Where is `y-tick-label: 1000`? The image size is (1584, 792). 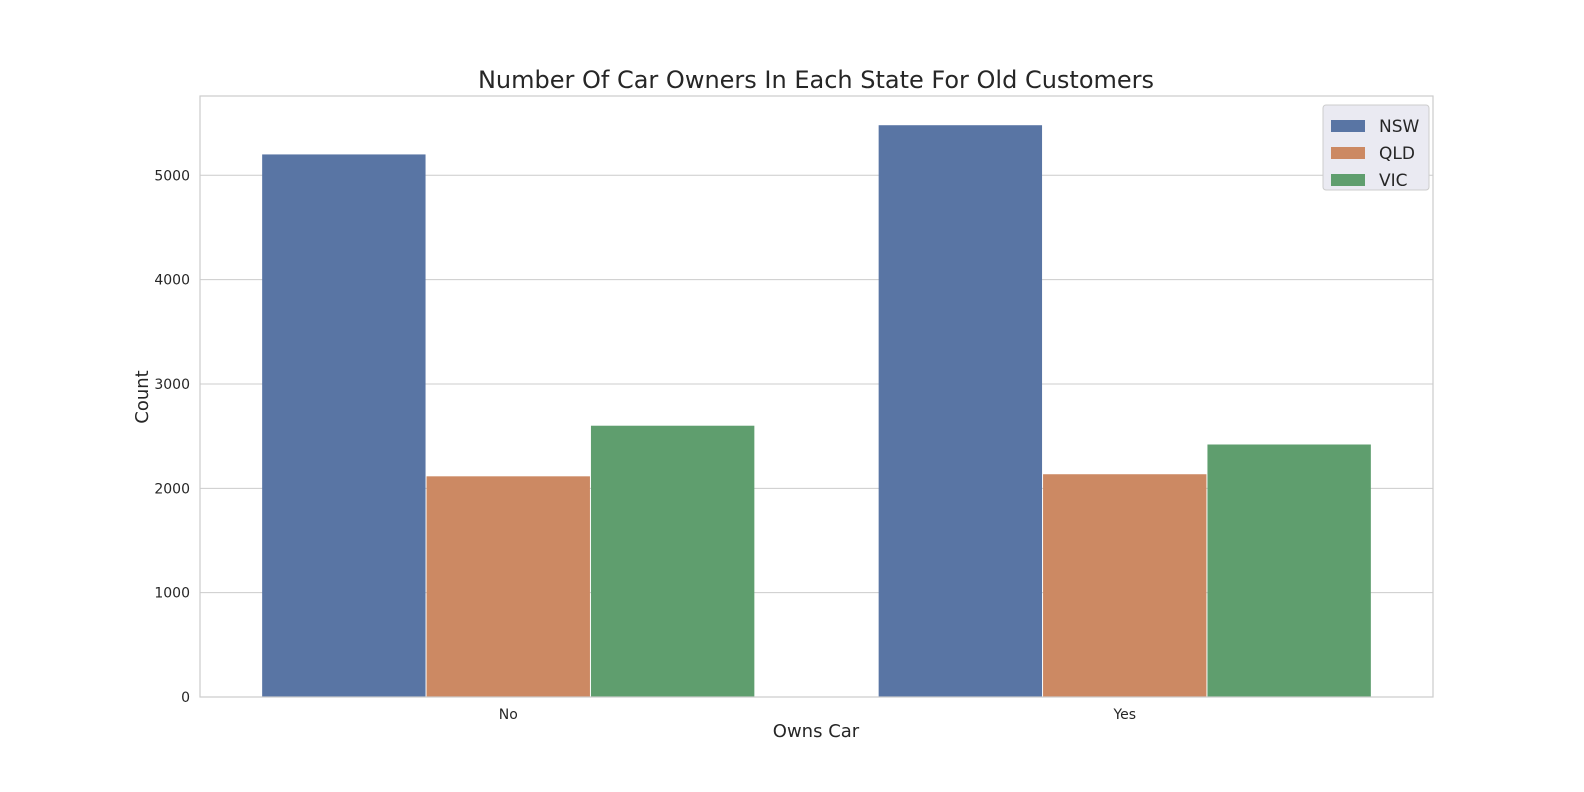 y-tick-label: 1000 is located at coordinates (172, 594).